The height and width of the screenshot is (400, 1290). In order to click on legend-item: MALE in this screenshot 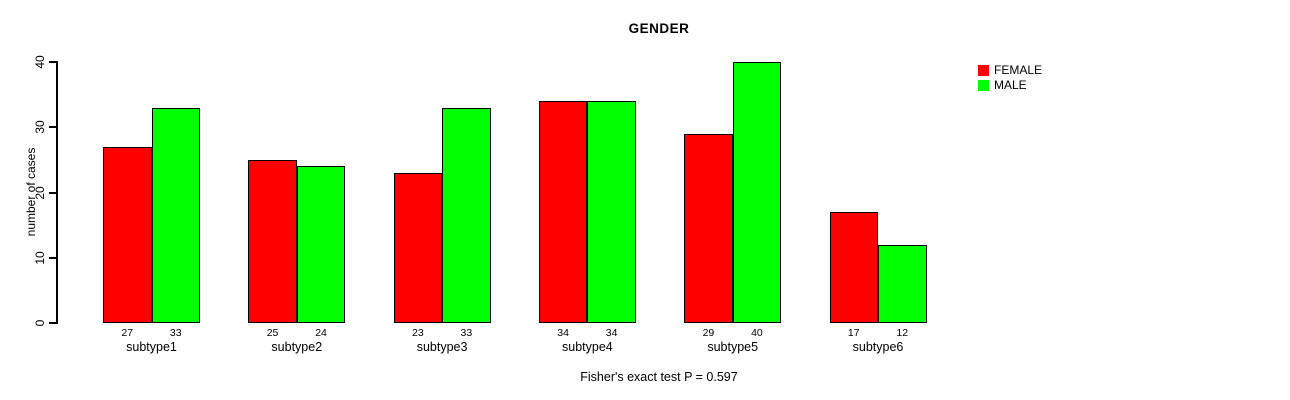, I will do `click(1010, 85)`.